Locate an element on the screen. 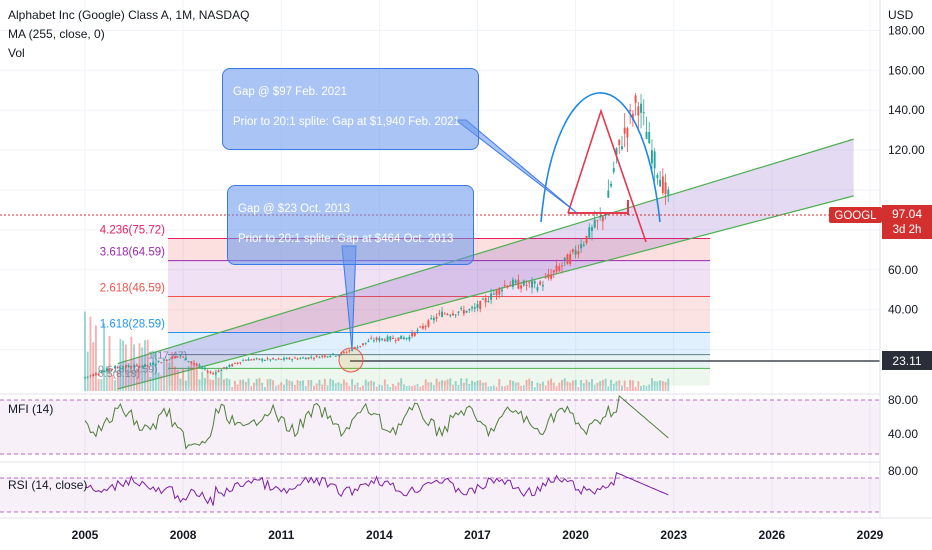 This screenshot has width=932, height=550. currency-label: USD is located at coordinates (901, 15).